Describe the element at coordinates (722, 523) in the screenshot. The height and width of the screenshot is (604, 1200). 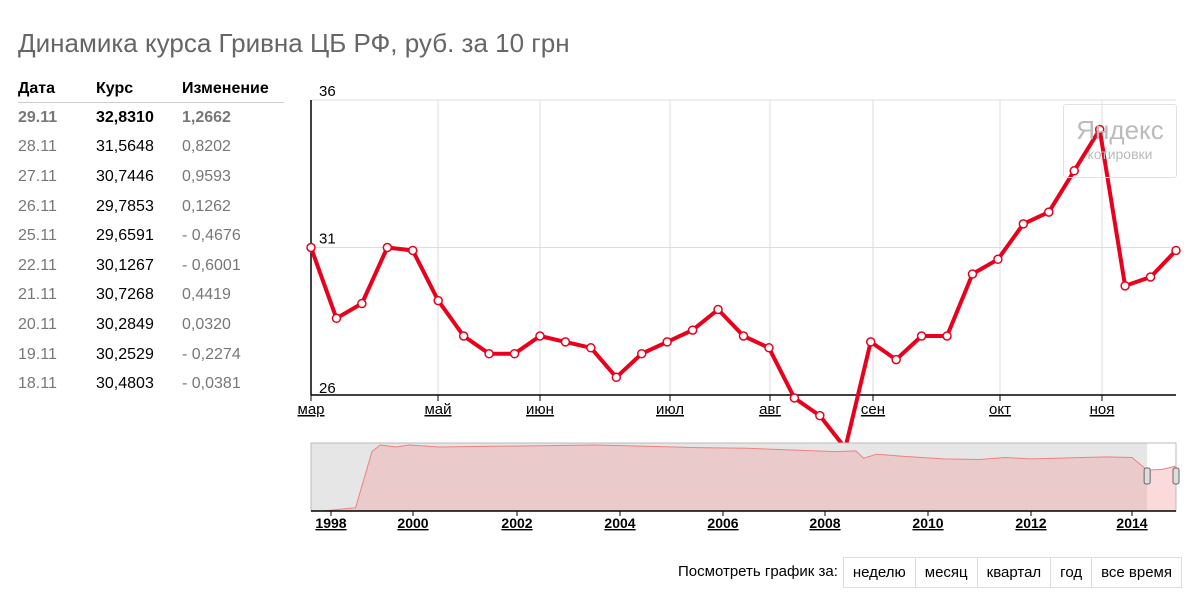
I see `overview-year-label: 2006` at that location.